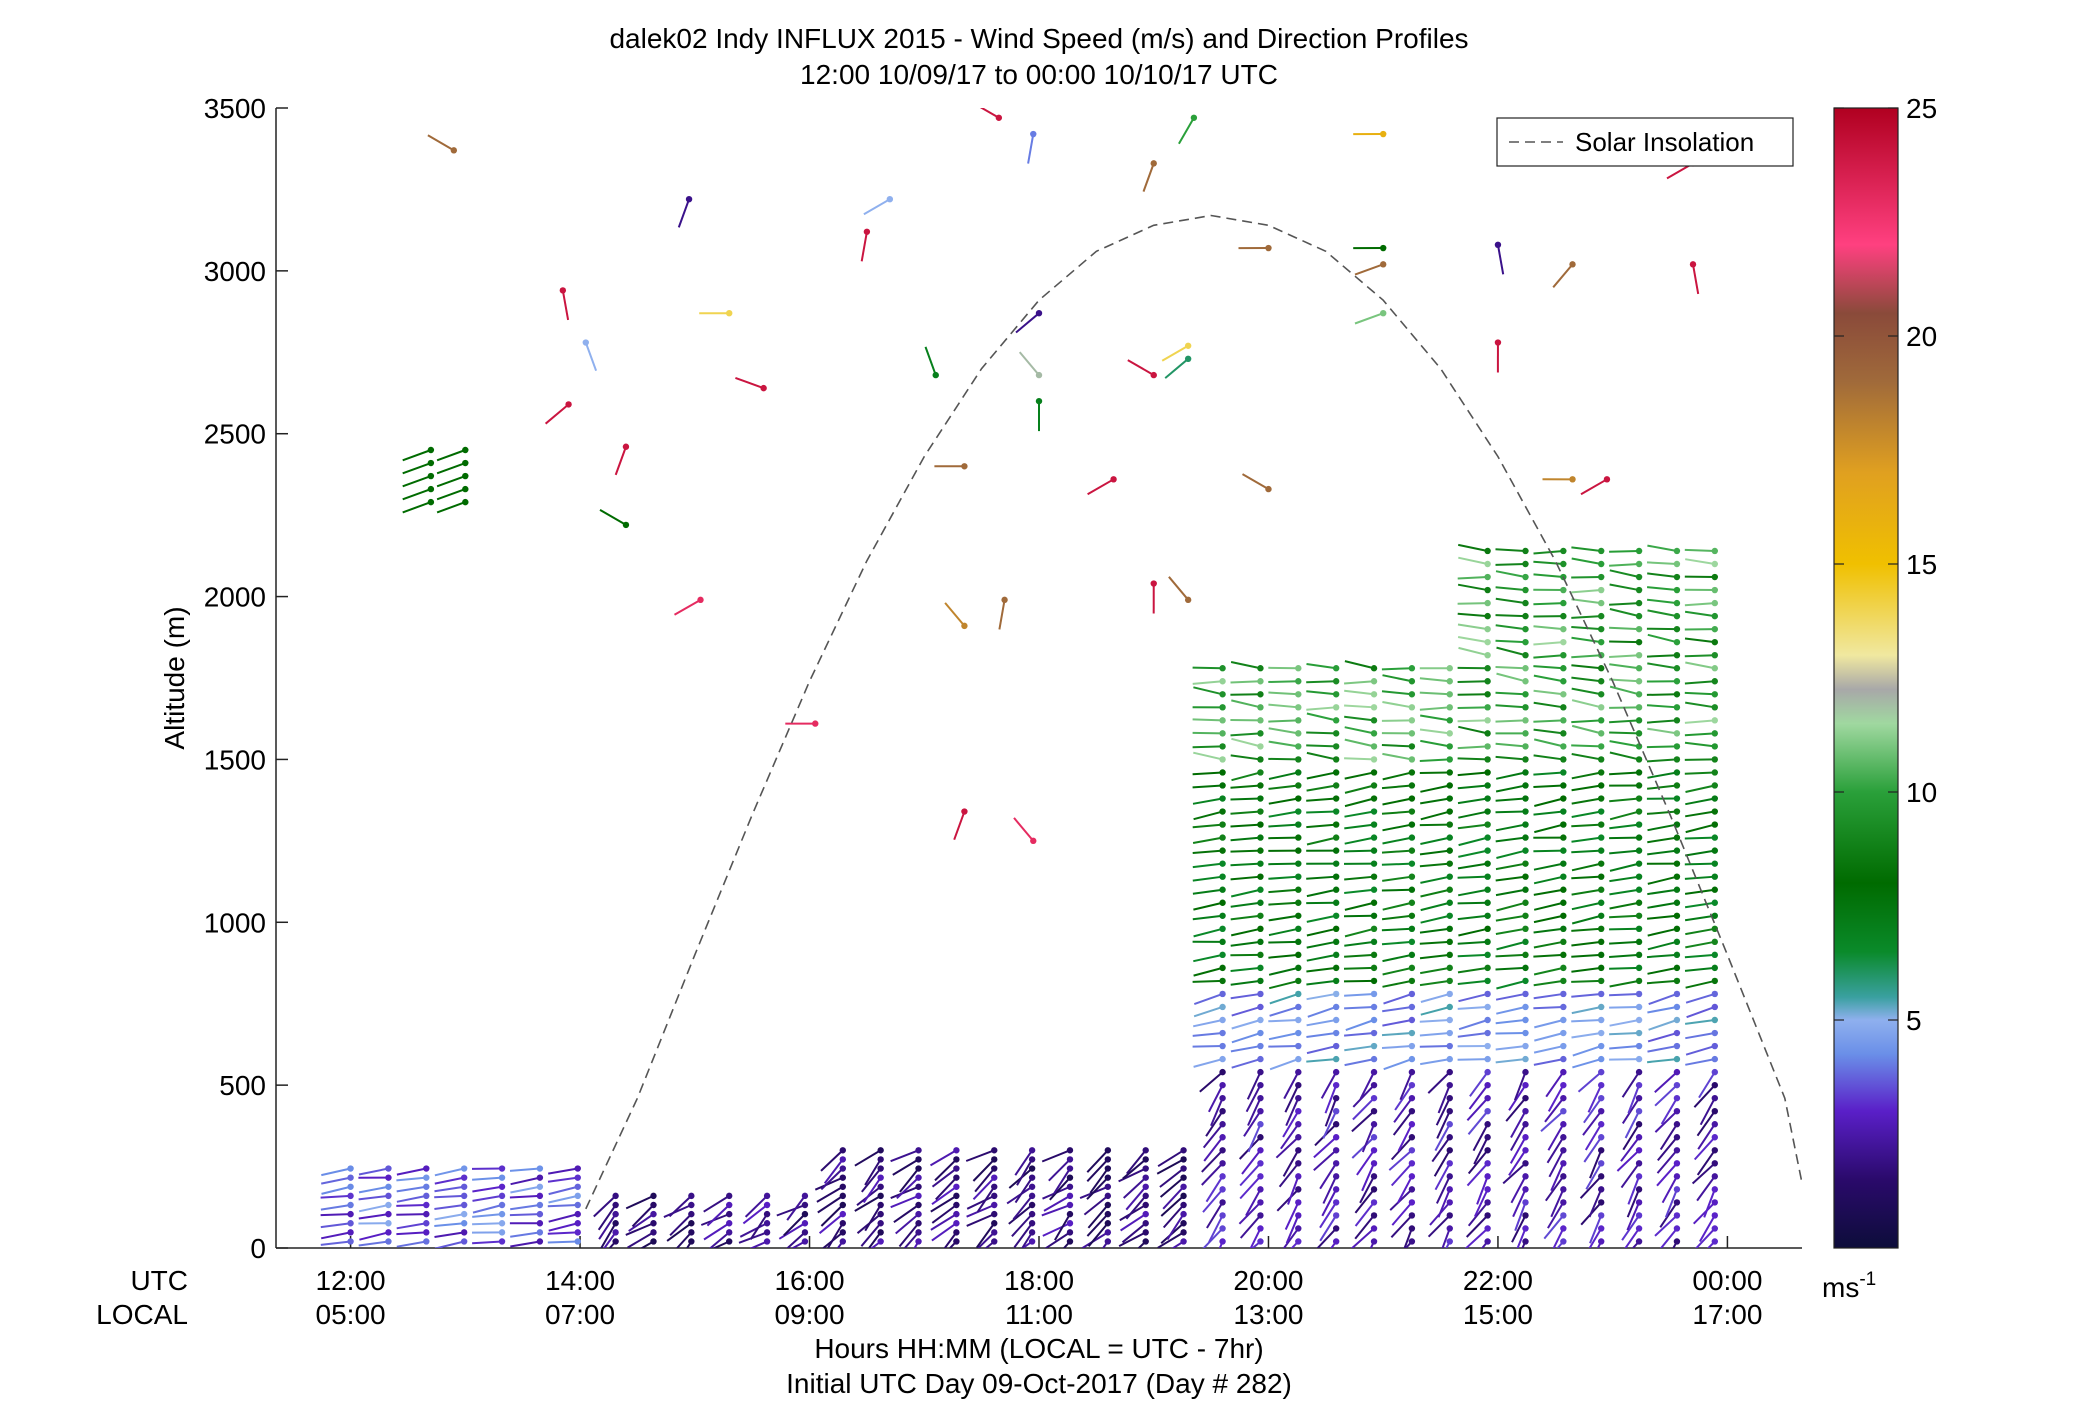  Describe the element at coordinates (1039, 74) in the screenshot. I see `chart-subtitle: 12:00 10/09/17 to 00:00 10/10/17 UTC` at that location.